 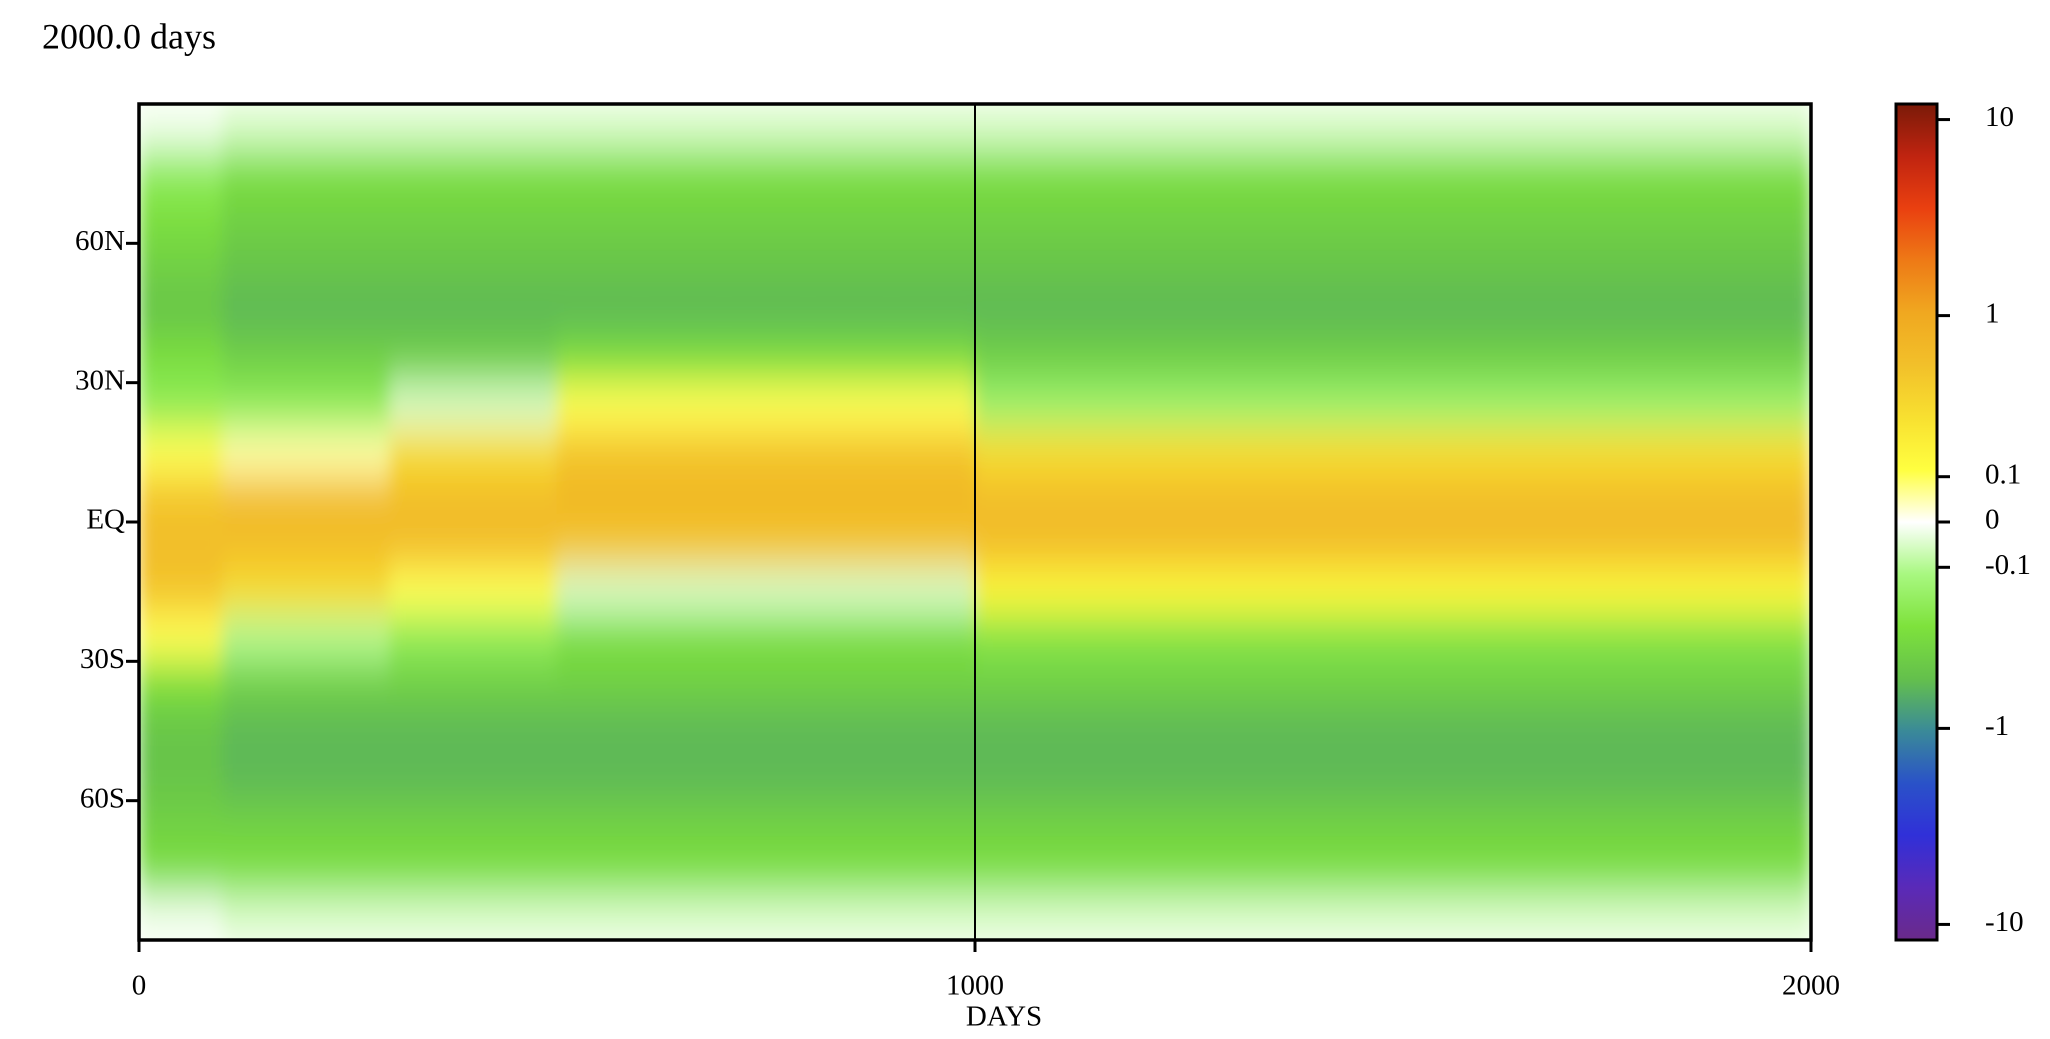 What do you see at coordinates (102, 798) in the screenshot?
I see `y-tick-label: 60S` at bounding box center [102, 798].